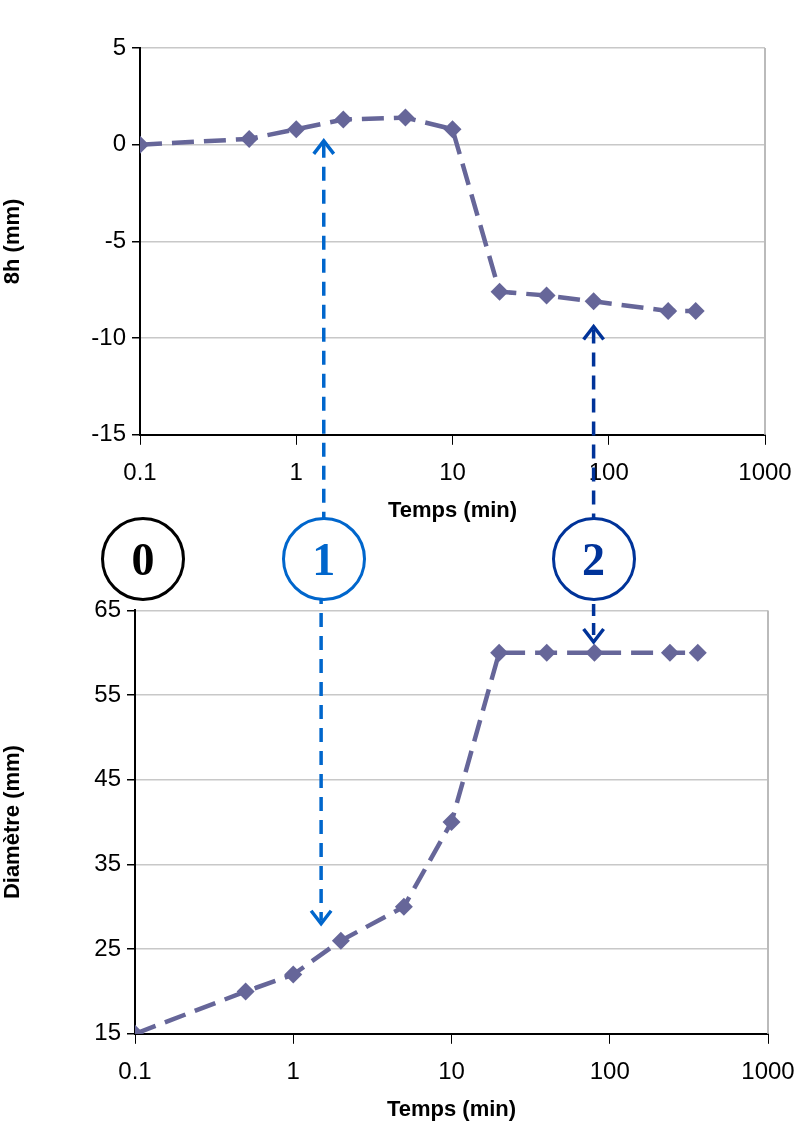 The image size is (811, 1129). Describe the element at coordinates (12, 241) in the screenshot. I see `y-axis-title: 8h (mm)` at that location.